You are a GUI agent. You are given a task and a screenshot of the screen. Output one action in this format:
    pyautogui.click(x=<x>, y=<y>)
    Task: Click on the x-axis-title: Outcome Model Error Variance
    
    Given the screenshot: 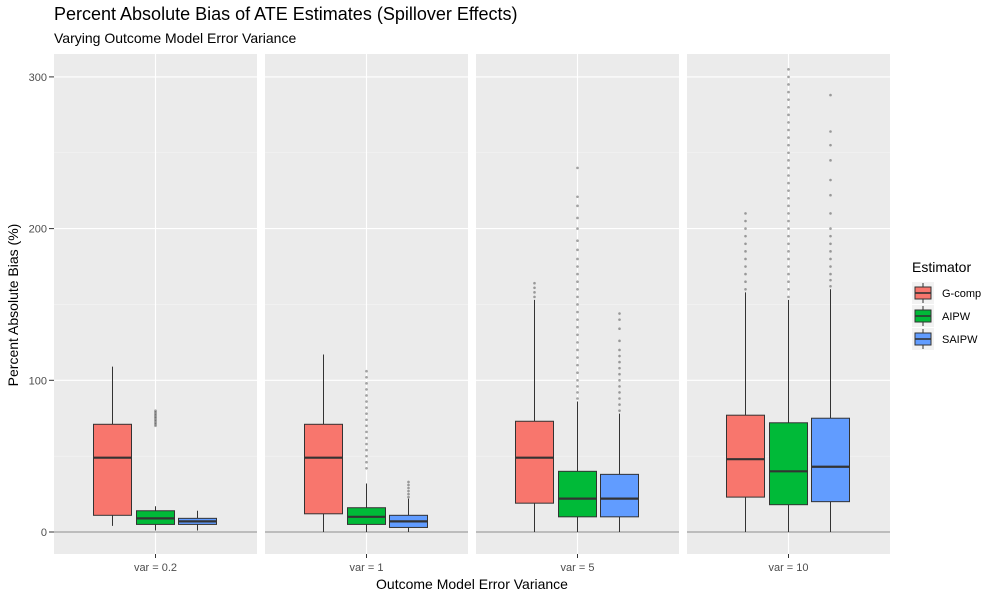 What is the action you would take?
    pyautogui.click(x=472, y=584)
    